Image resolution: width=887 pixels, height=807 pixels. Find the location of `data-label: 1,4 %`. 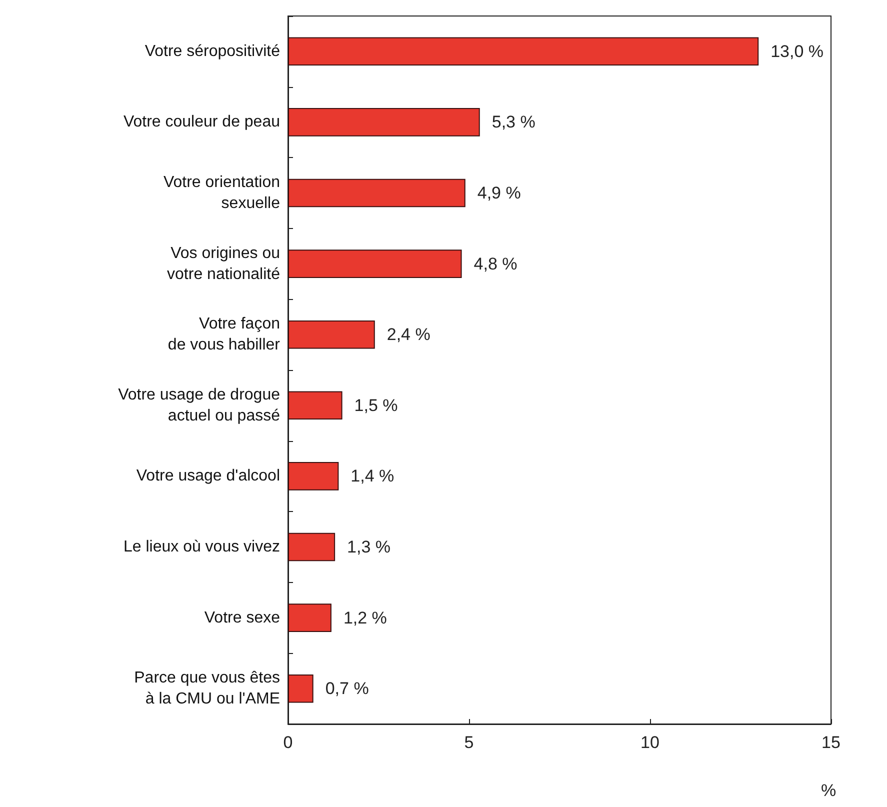

data-label: 1,4 % is located at coordinates (372, 476).